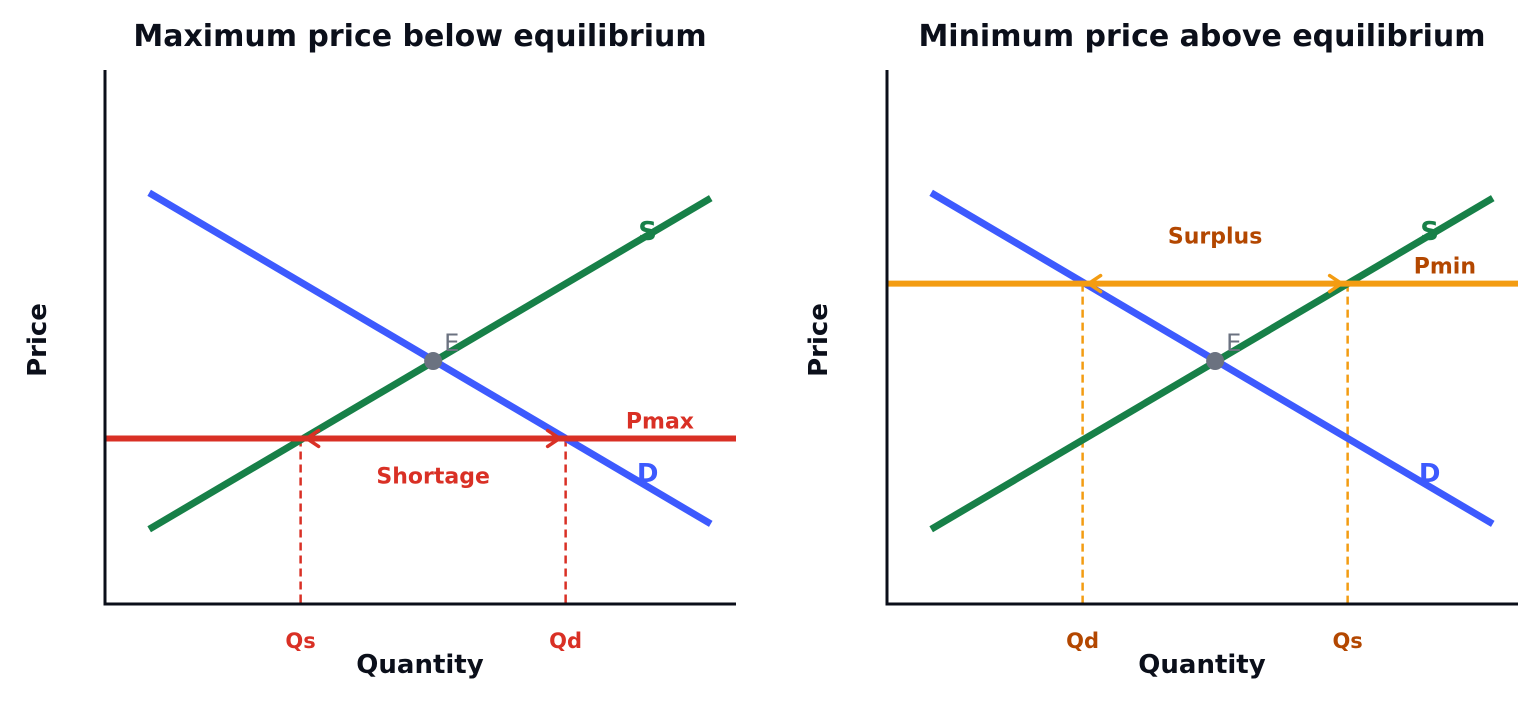 This screenshot has width=1539, height=701. What do you see at coordinates (1201, 36) in the screenshot?
I see `chart-title: Minimum price above equilibrium` at bounding box center [1201, 36].